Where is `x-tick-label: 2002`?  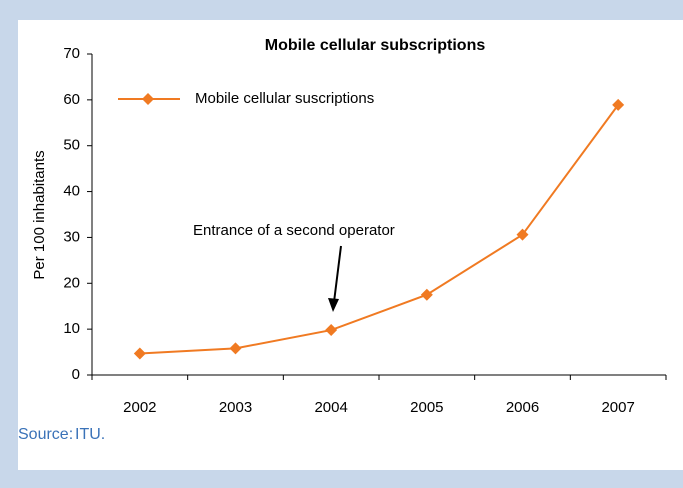 x-tick-label: 2002 is located at coordinates (139, 407).